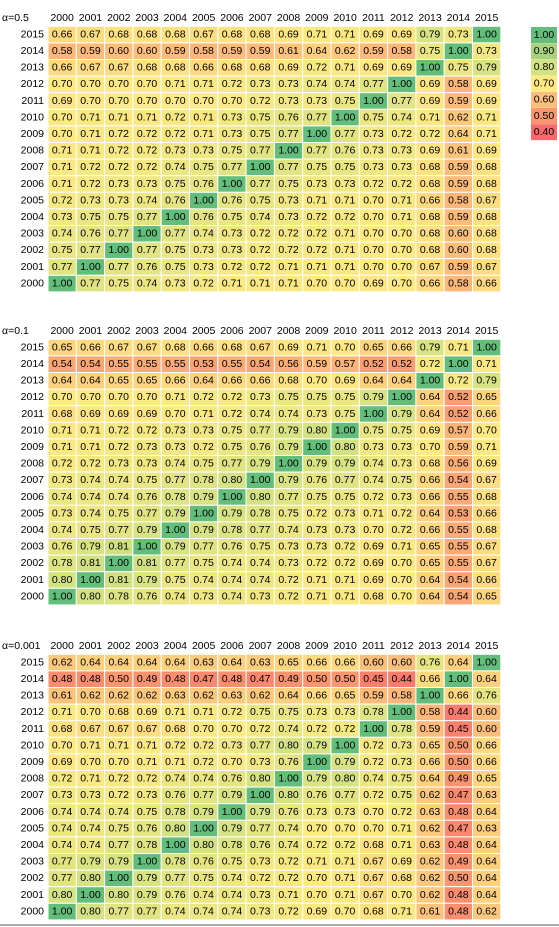  I want to click on y-tick-label: 2010, so click(33, 745).